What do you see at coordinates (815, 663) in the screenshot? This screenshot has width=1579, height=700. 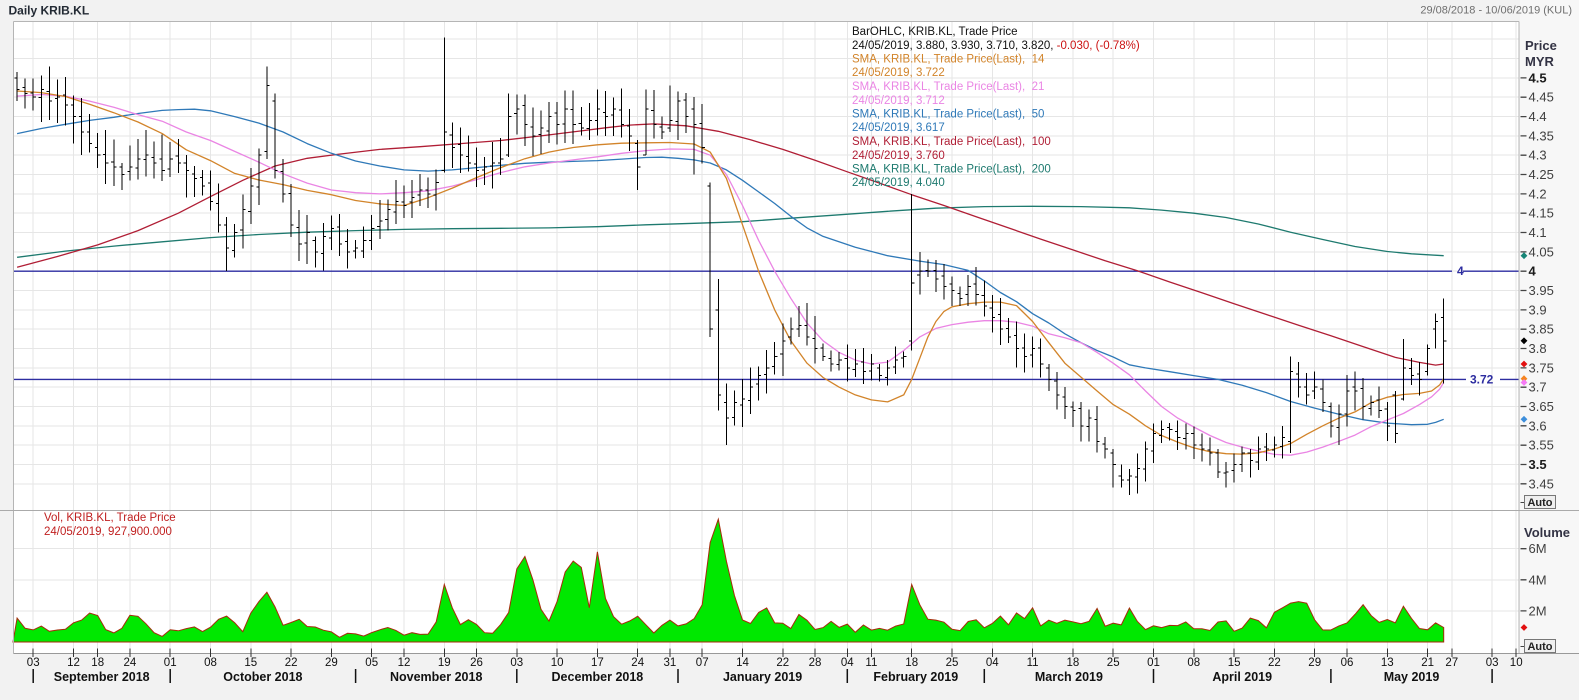 I see `svg-text: 28` at bounding box center [815, 663].